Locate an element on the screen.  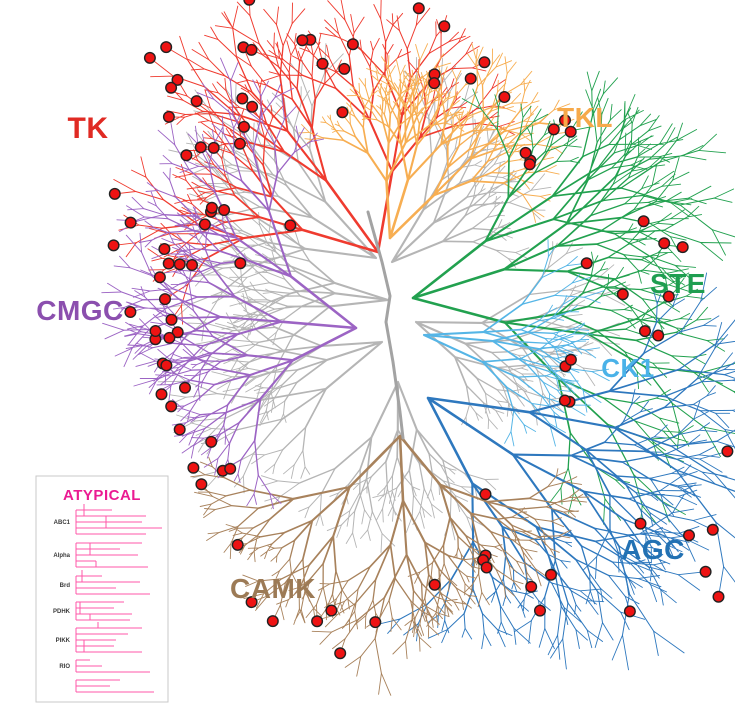
atypical-inset-box is located at coordinates (102, 589).